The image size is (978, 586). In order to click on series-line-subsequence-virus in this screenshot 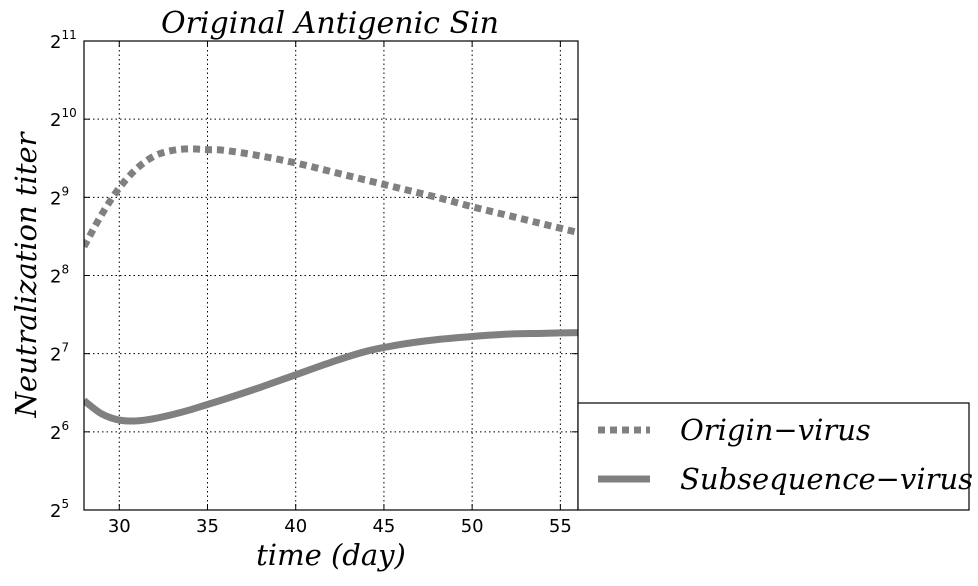, I will do `click(331, 377)`.